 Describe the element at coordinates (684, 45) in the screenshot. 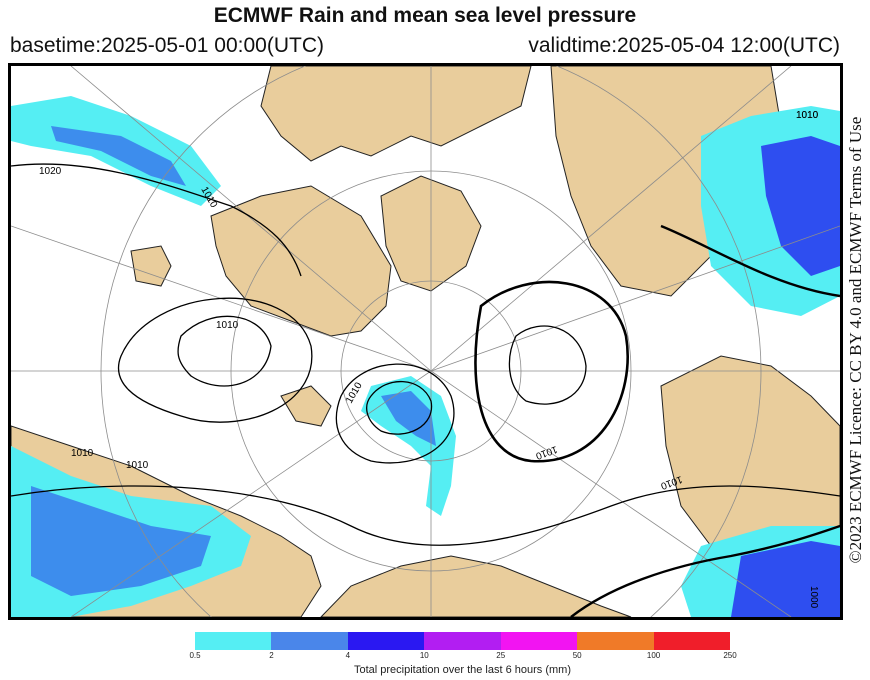

I see `validtime-label: validtime:2025-05-04 12:00(UTC)` at that location.